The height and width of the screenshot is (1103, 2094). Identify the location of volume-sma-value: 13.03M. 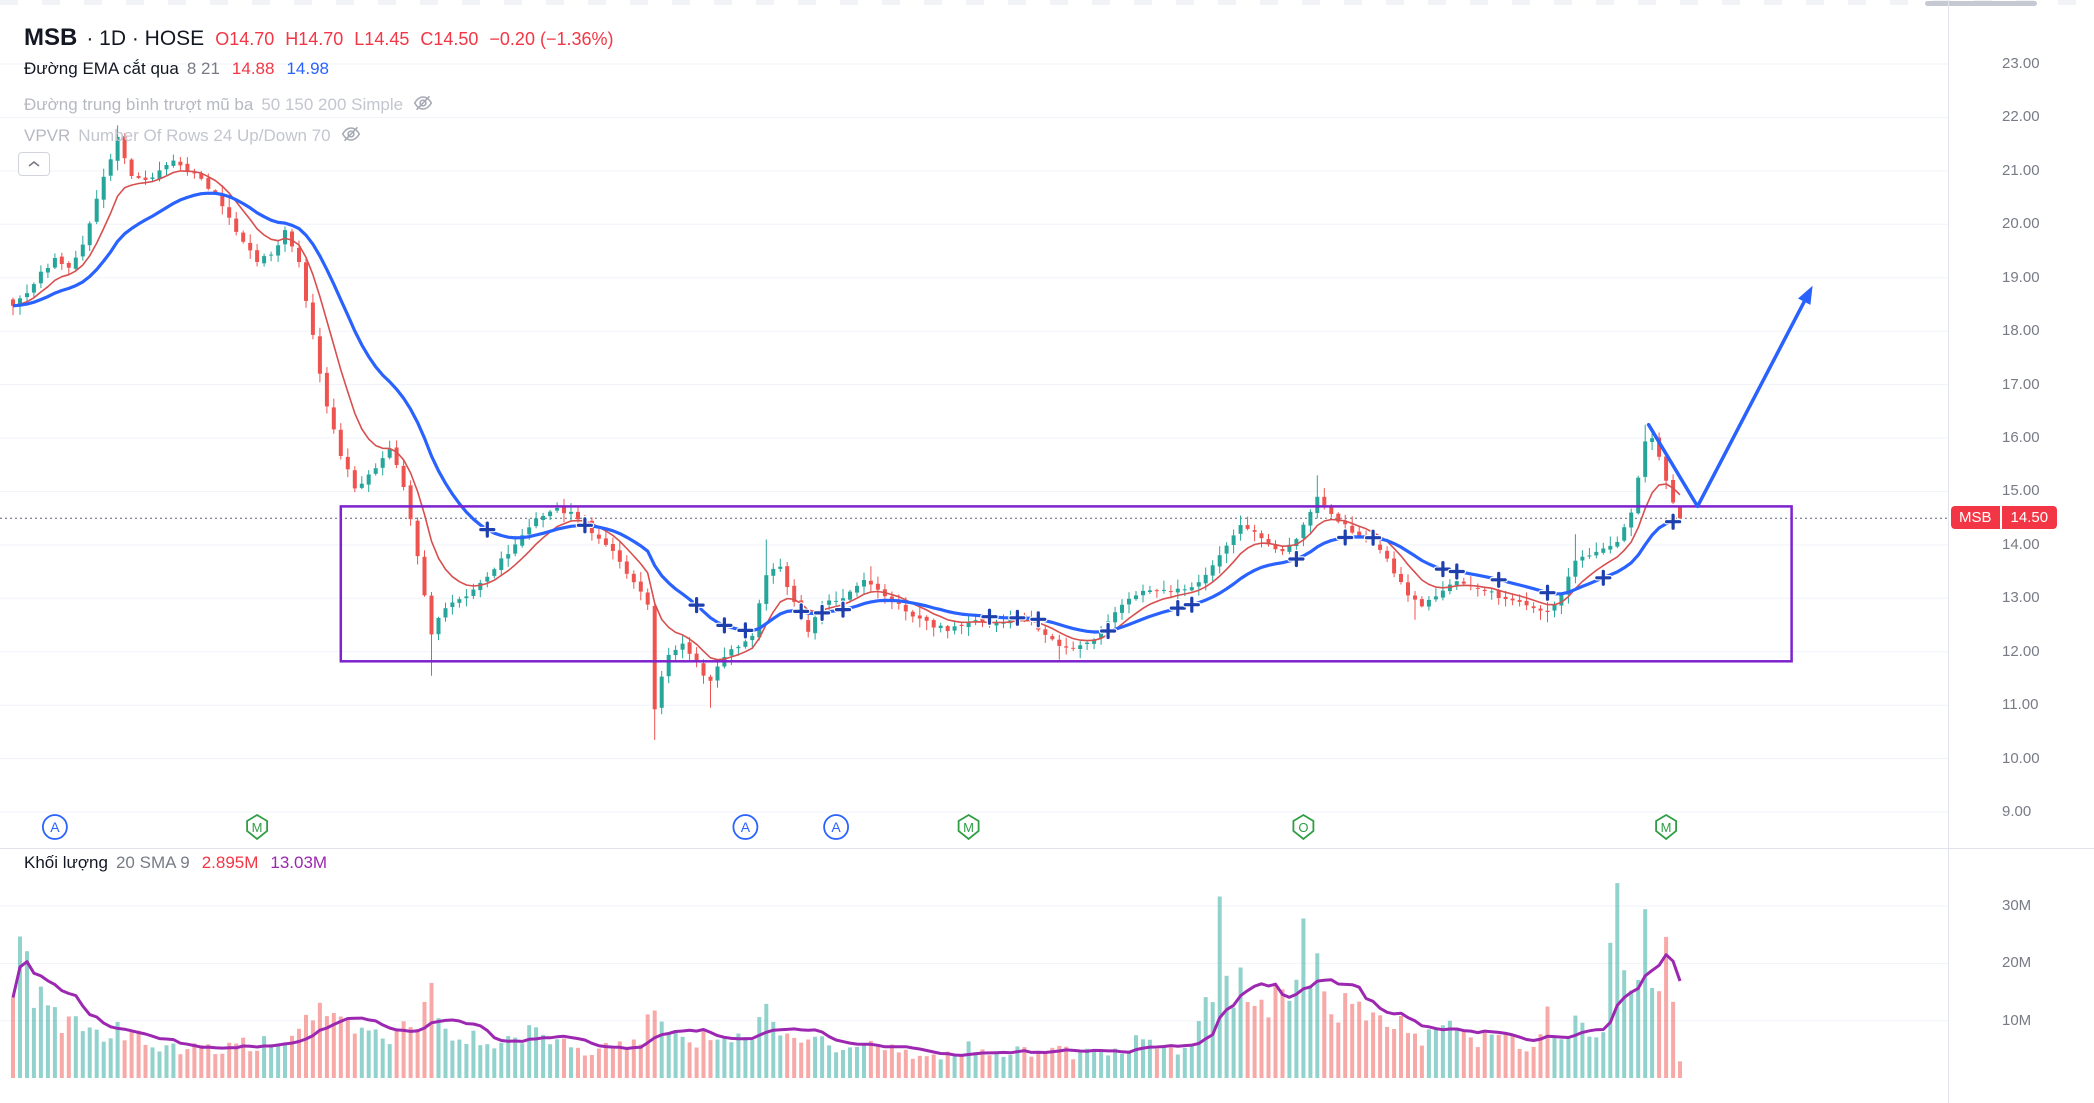
(299, 862).